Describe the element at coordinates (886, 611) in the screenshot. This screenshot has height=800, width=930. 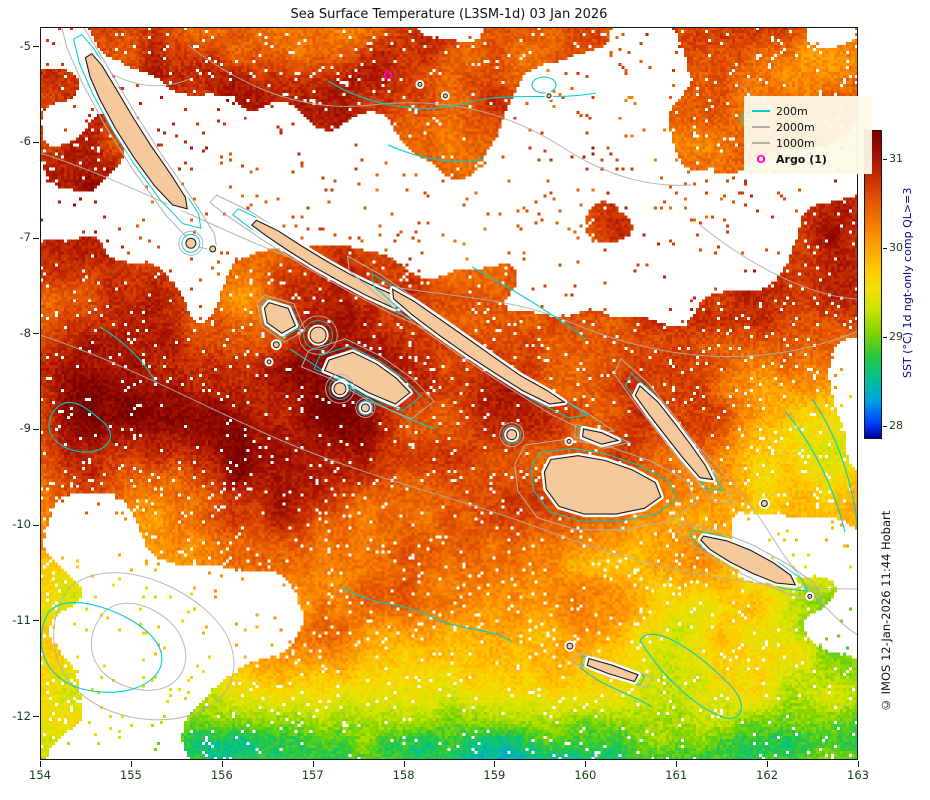
I see `credit-text: © IMOS 12-Jan-2026 11:44 Hobart` at that location.